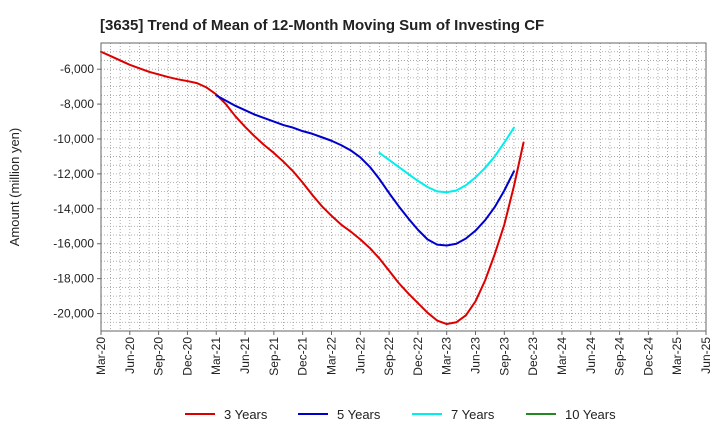 This screenshot has height=445, width=720. What do you see at coordinates (73, 174) in the screenshot?
I see `y-tick-label: -12,000` at bounding box center [73, 174].